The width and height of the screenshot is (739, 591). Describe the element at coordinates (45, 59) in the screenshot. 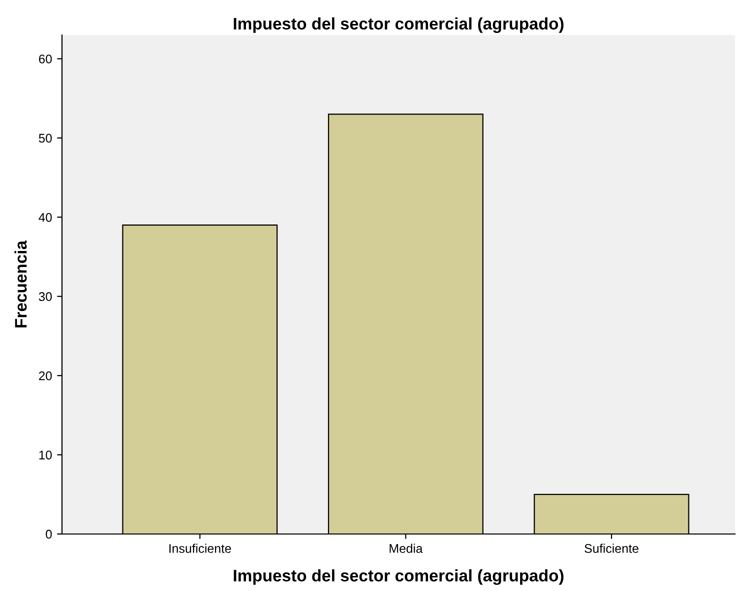

I see `y-tick-label: 60` at that location.